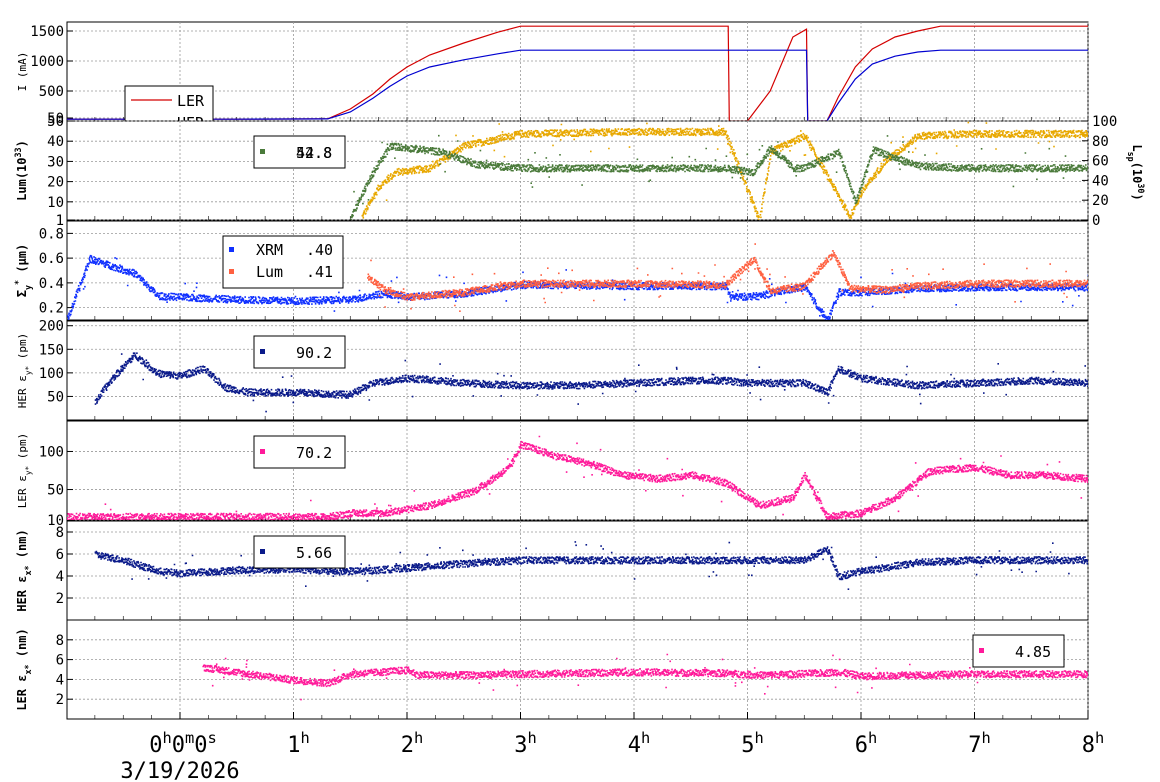 The height and width of the screenshot is (782, 1160). I want to click on x-axis: 0h0m0s 1h 2h 3h 4h 5h 6h 7h 8h 3/19/2026, so click(612, 747).